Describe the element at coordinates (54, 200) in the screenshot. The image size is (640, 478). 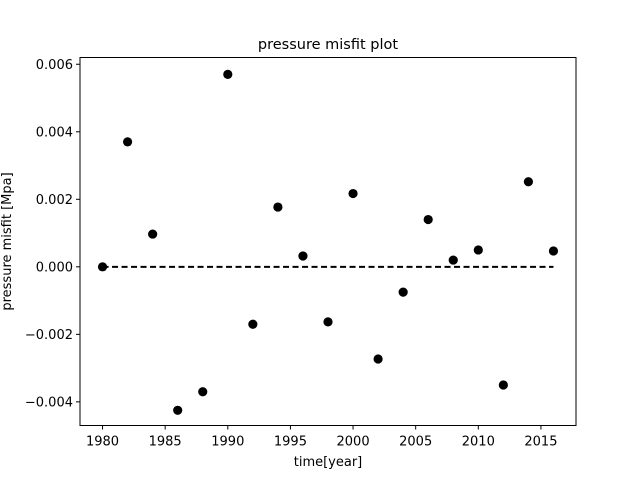
I see `y-tick-label: 0.002` at that location.